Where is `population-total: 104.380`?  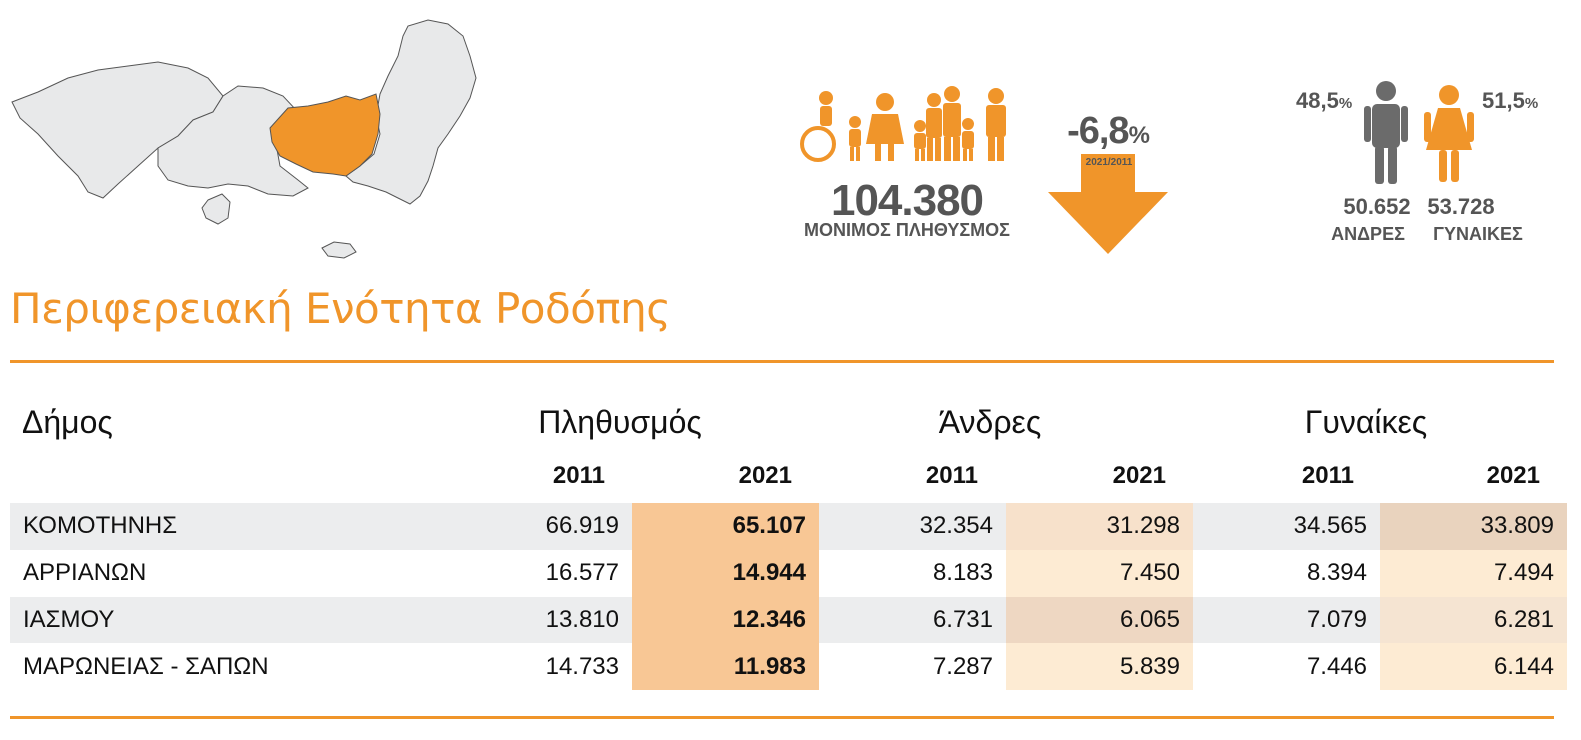 population-total: 104.380 is located at coordinates (907, 200).